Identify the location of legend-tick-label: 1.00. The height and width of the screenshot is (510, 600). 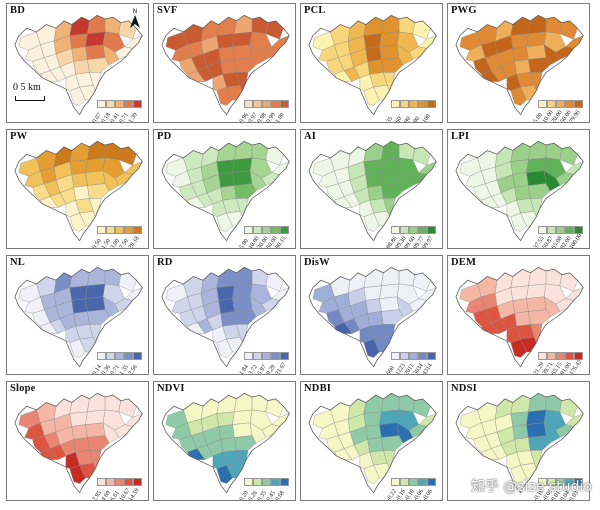
(279, 117).